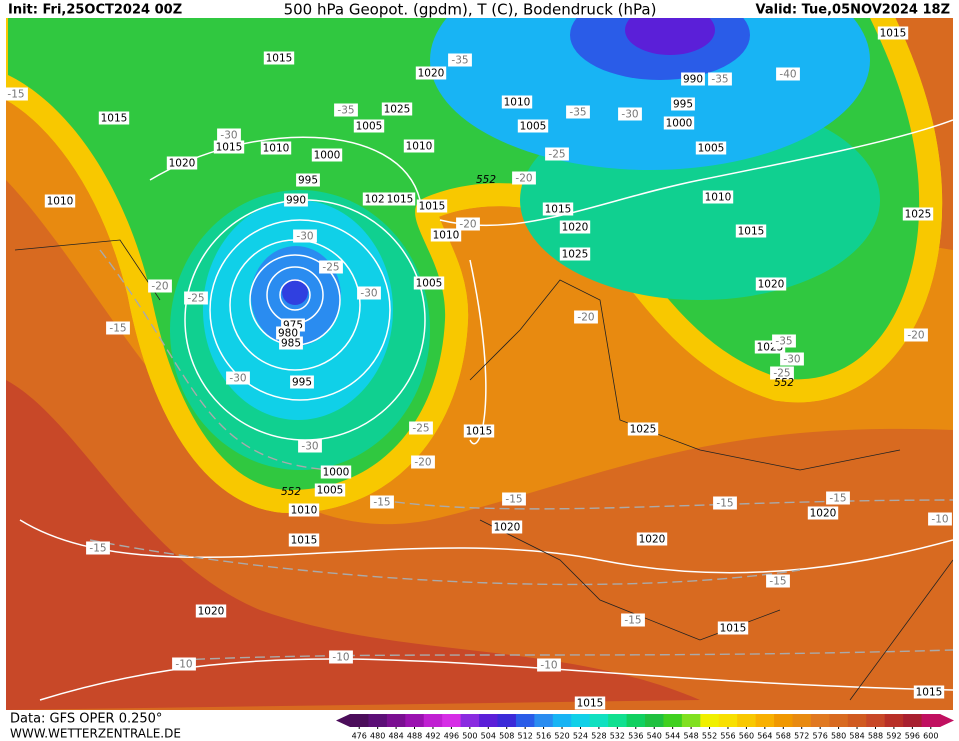 The image size is (959, 741). I want to click on colorbar-tick-label: 592, so click(893, 736).